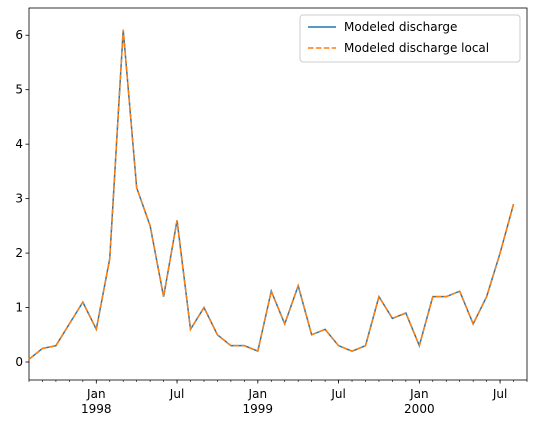 Image resolution: width=534 pixels, height=433 pixels. I want to click on y-tick-label: 6, so click(19, 35).